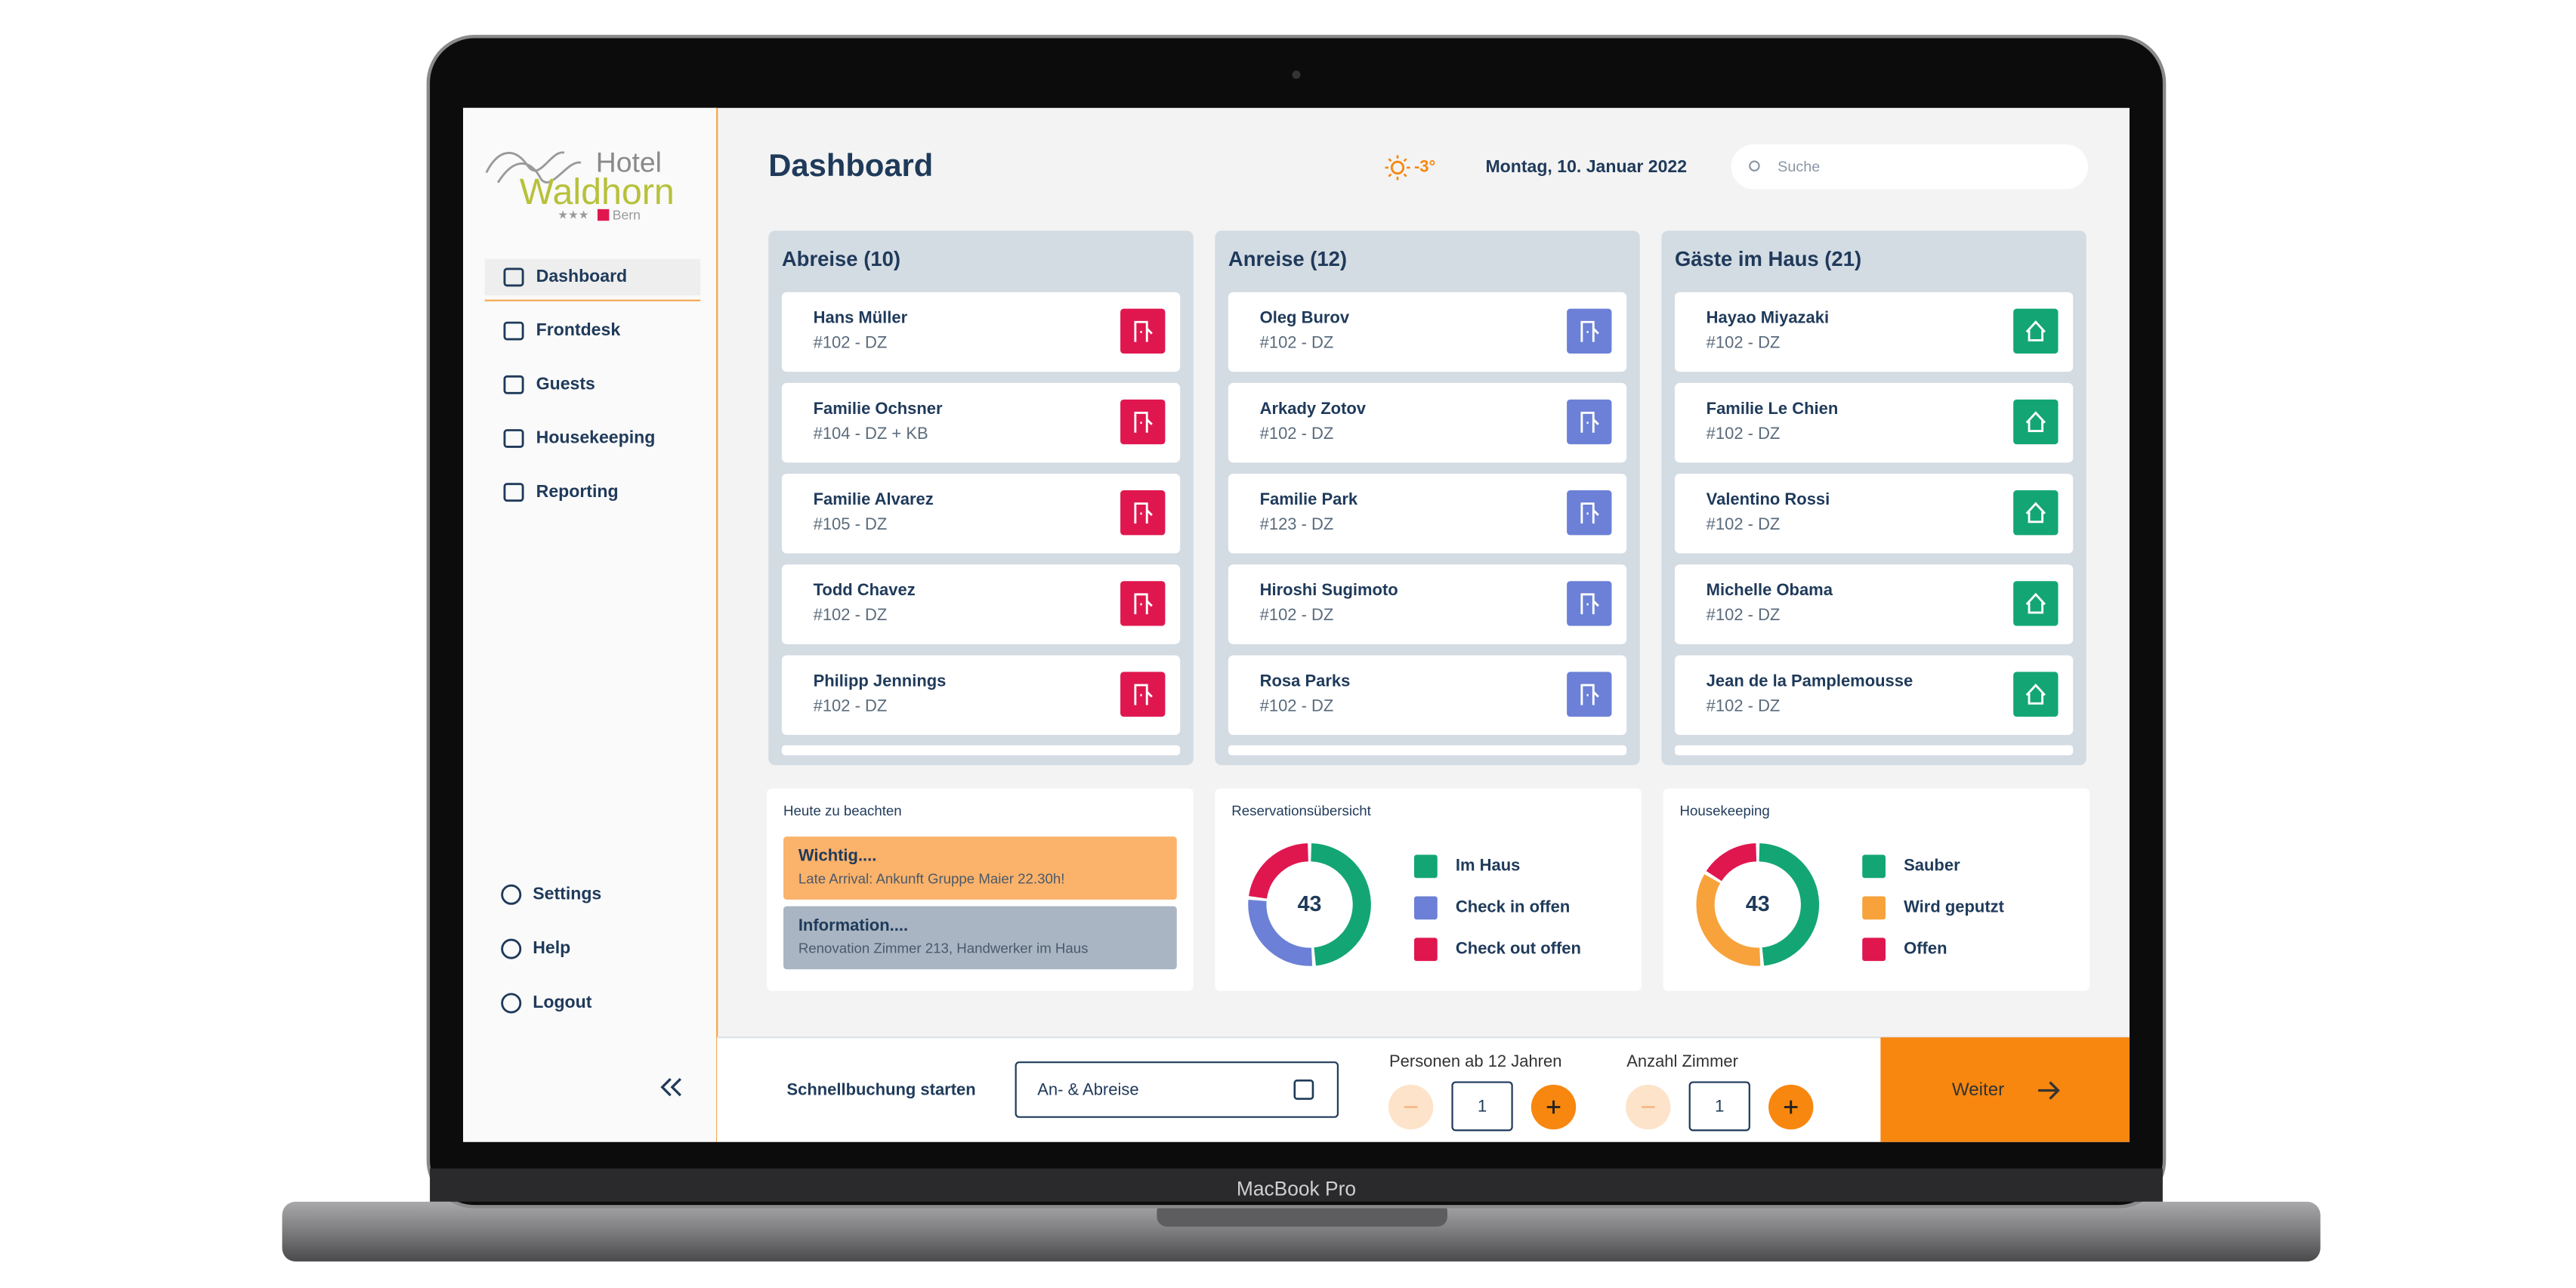  What do you see at coordinates (567, 893) in the screenshot?
I see `nav-item: Settings` at bounding box center [567, 893].